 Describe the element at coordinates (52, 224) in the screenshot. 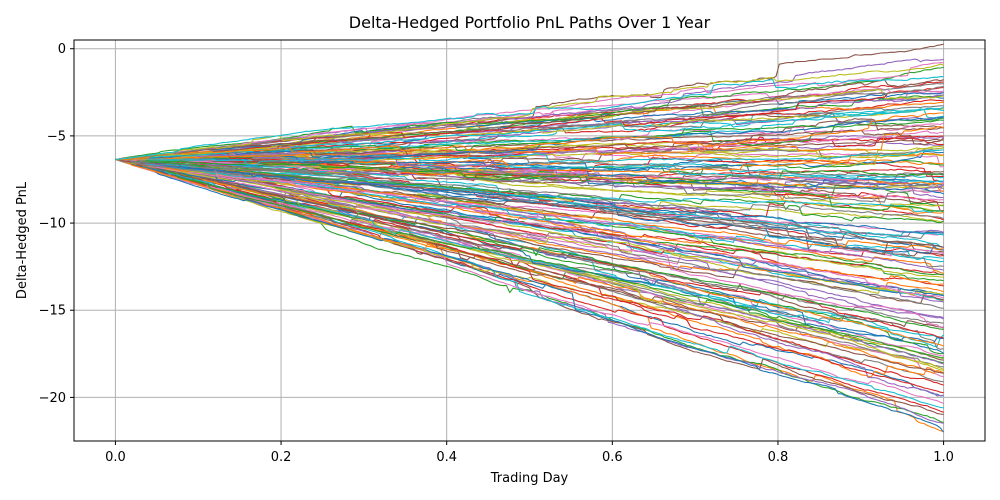

I see `y-tick-label: −10` at that location.